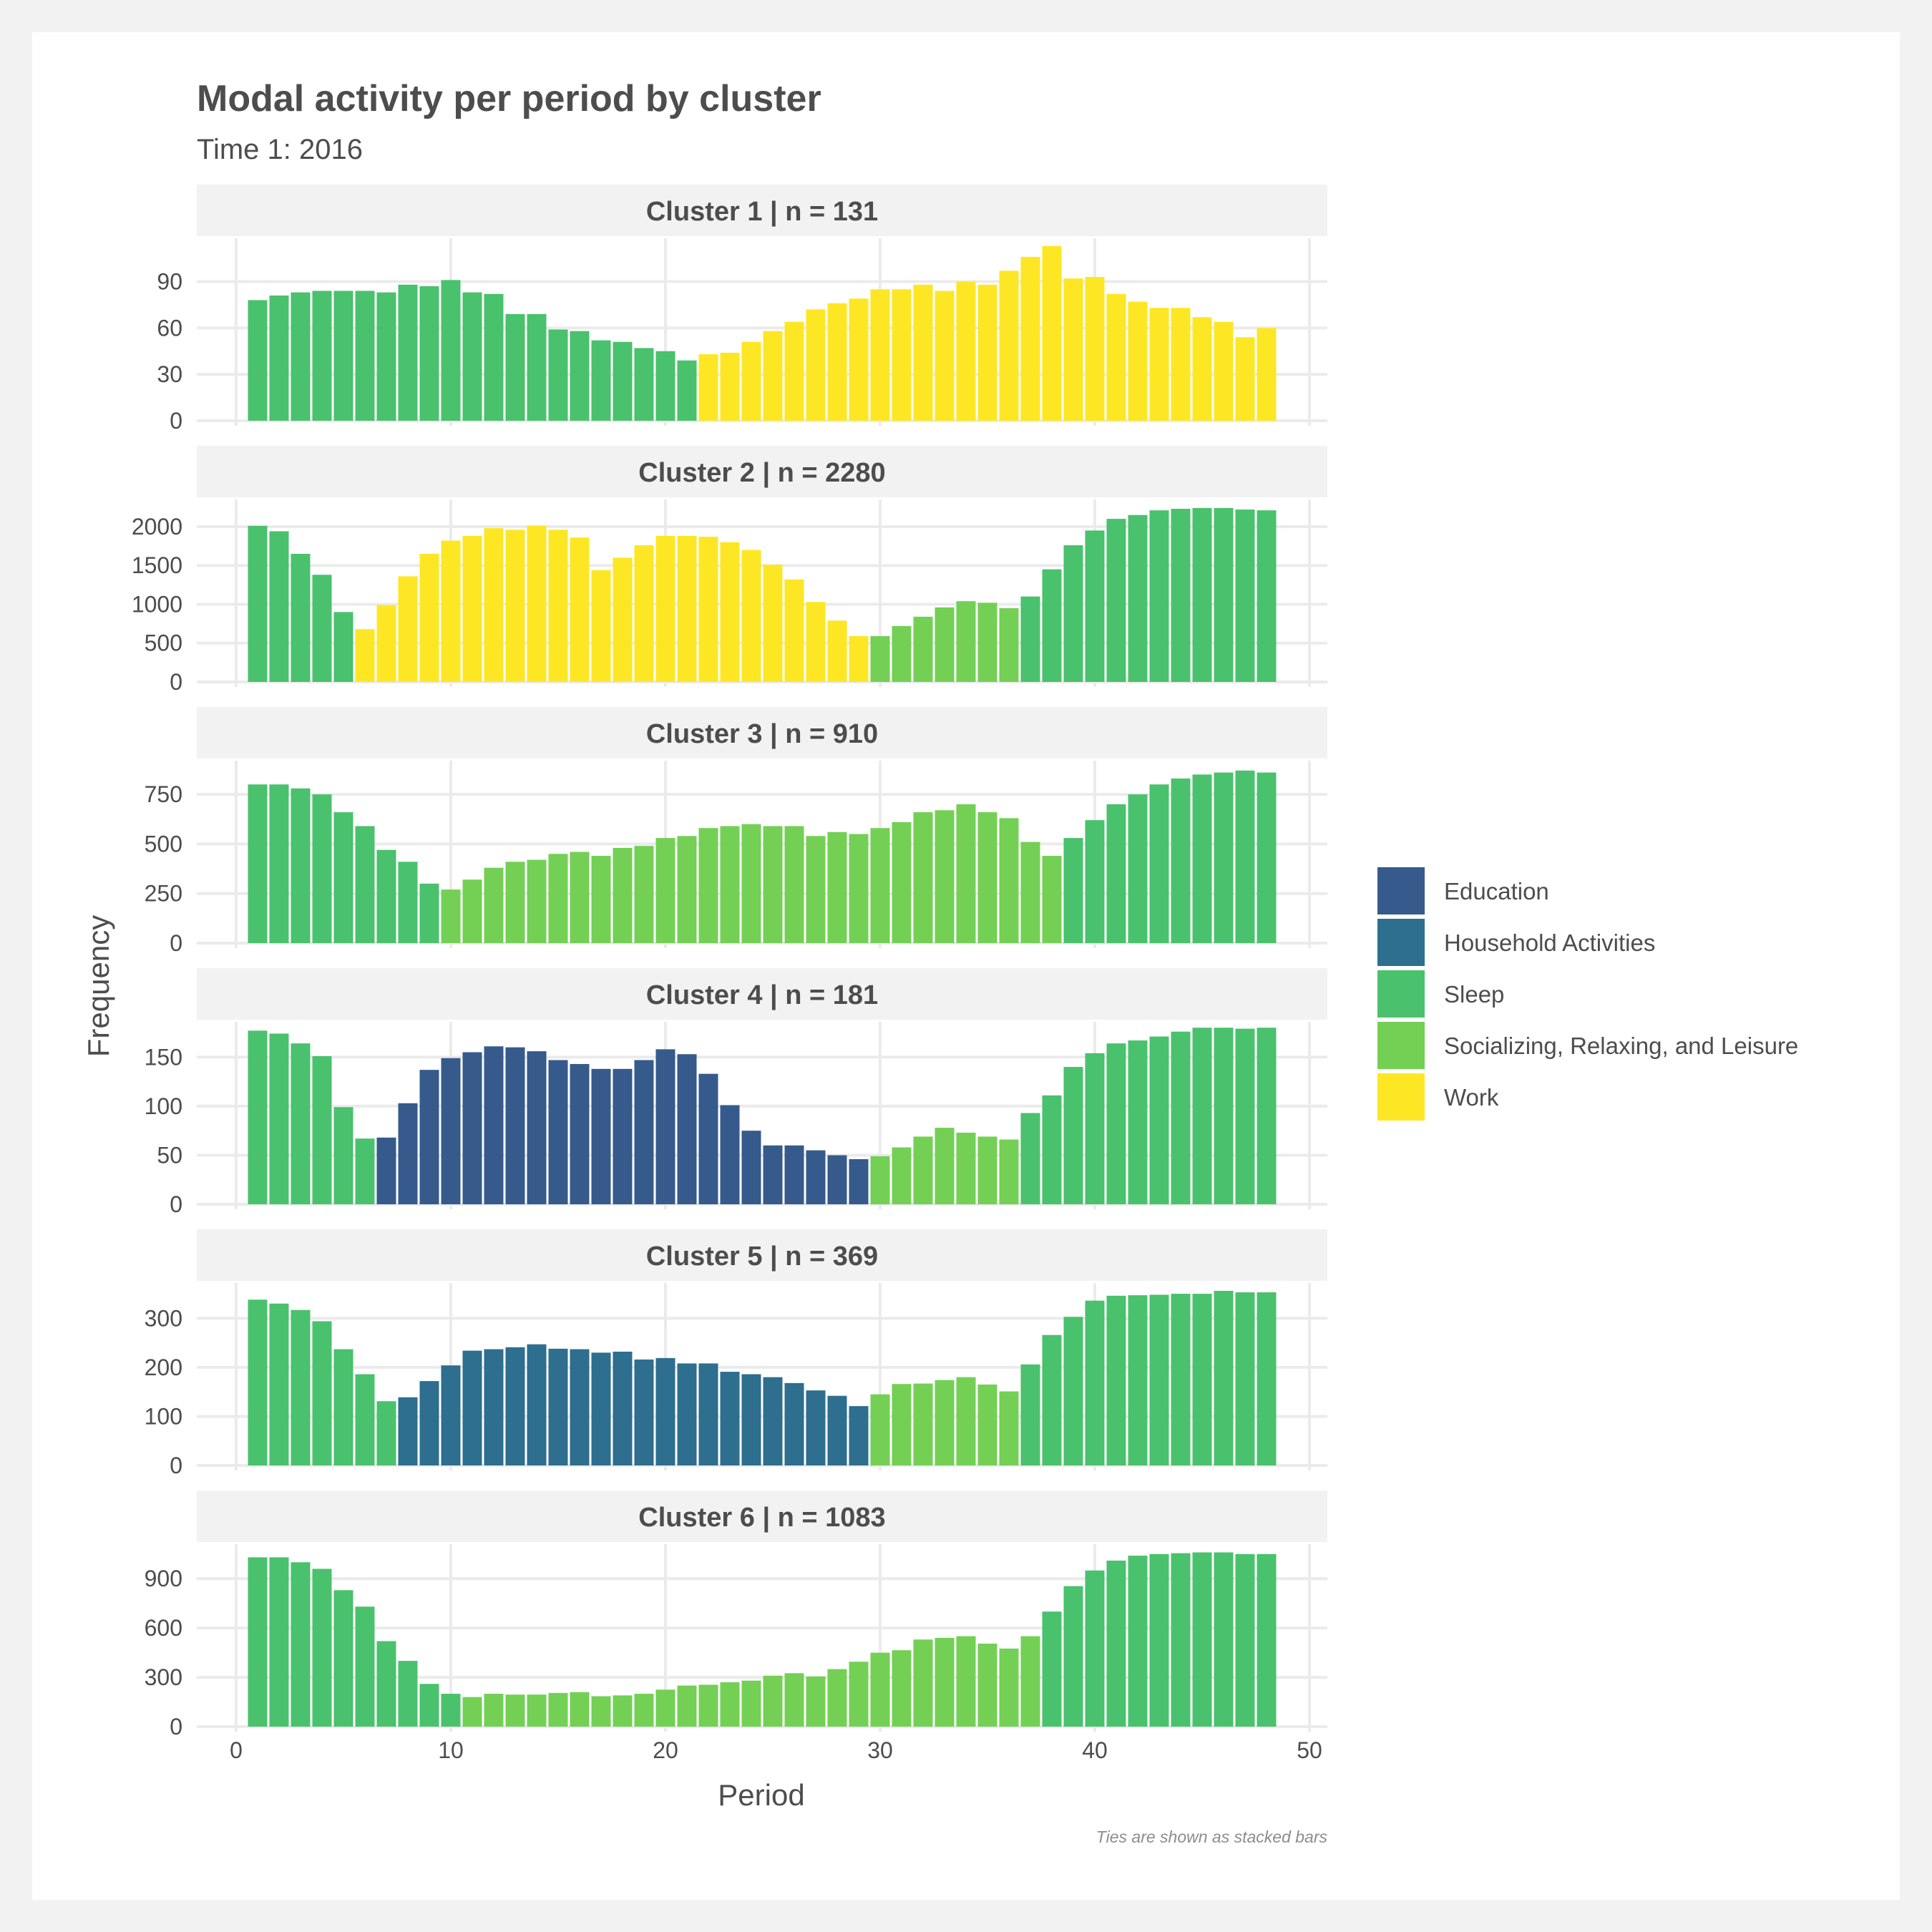 Image resolution: width=1932 pixels, height=1932 pixels. I want to click on y-tick-label: 1500, so click(157, 565).